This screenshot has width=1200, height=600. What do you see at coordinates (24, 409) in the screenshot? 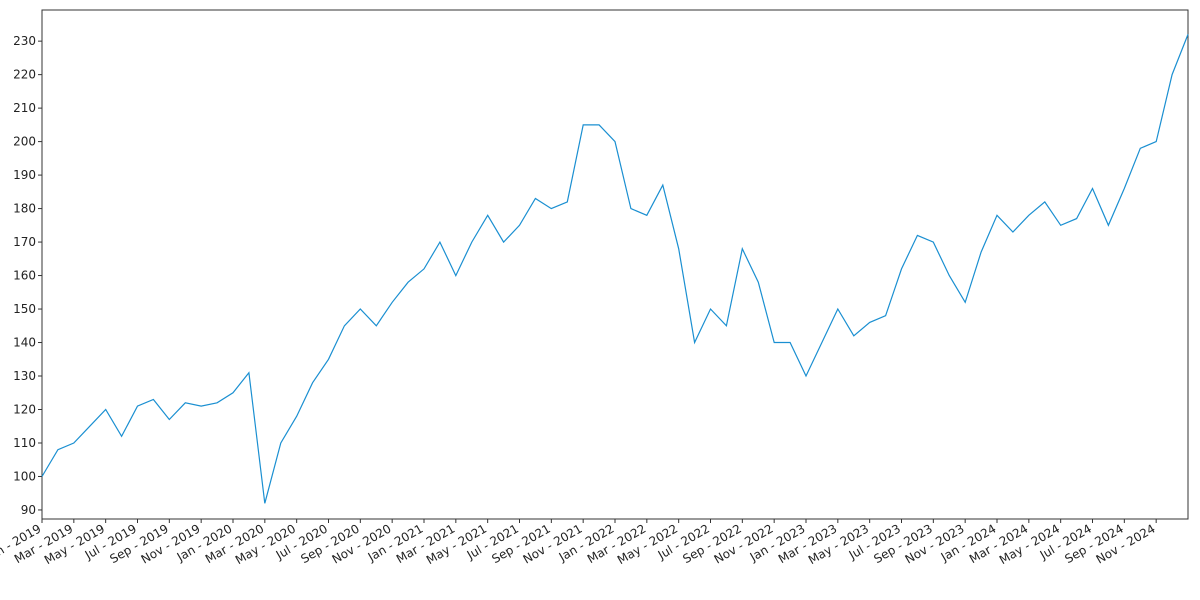
I see `y-tick-label: 120` at bounding box center [24, 409].